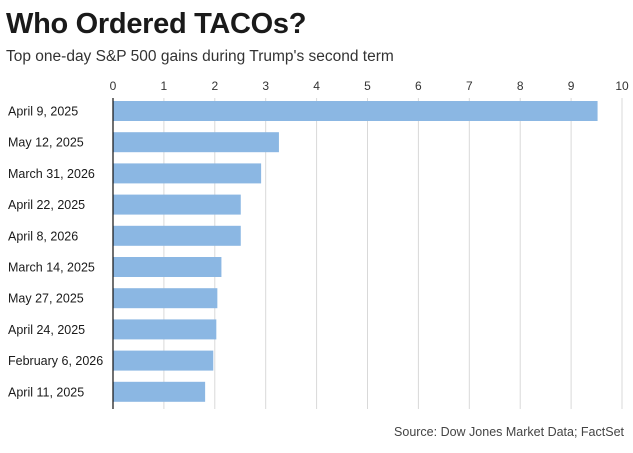  What do you see at coordinates (316, 86) in the screenshot?
I see `x-tick-label: 4` at bounding box center [316, 86].